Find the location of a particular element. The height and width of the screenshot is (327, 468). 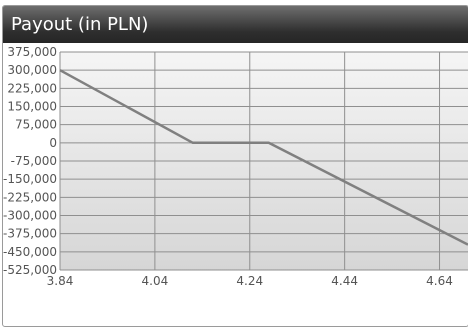

y-tick-label: 150,000 is located at coordinates (32, 107).